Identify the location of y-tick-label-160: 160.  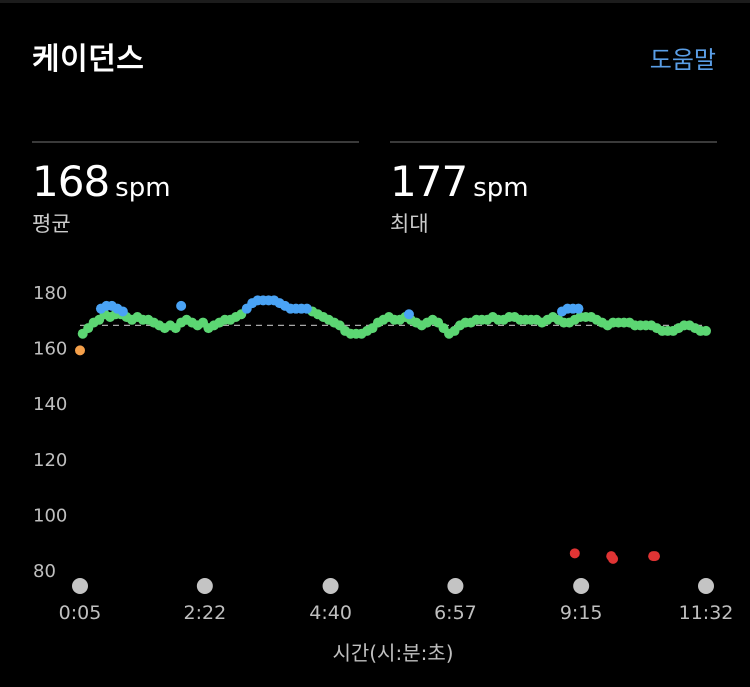
(50, 349).